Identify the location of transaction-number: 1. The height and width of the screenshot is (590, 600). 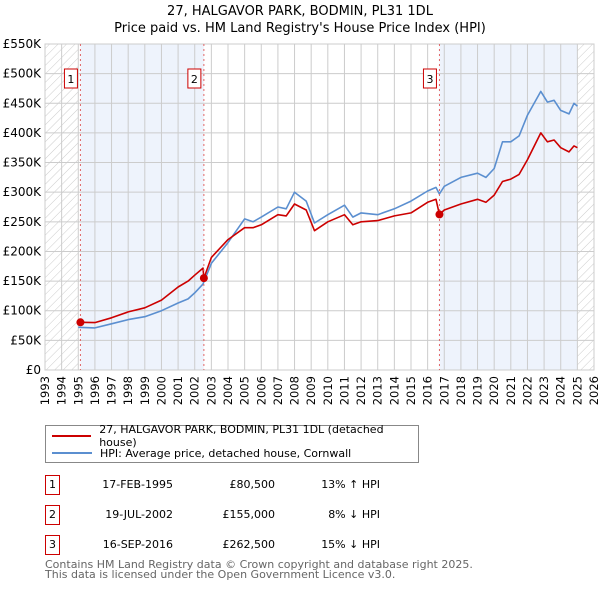
(52, 485).